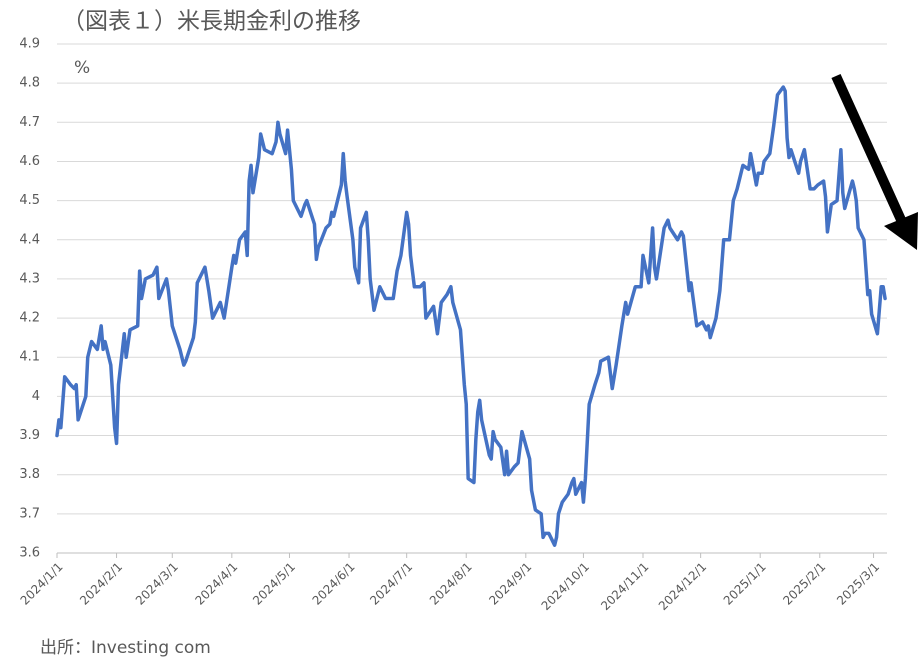 Image resolution: width=924 pixels, height=661 pixels. What do you see at coordinates (29, 161) in the screenshot?
I see `y-tick-label: 4.6` at bounding box center [29, 161].